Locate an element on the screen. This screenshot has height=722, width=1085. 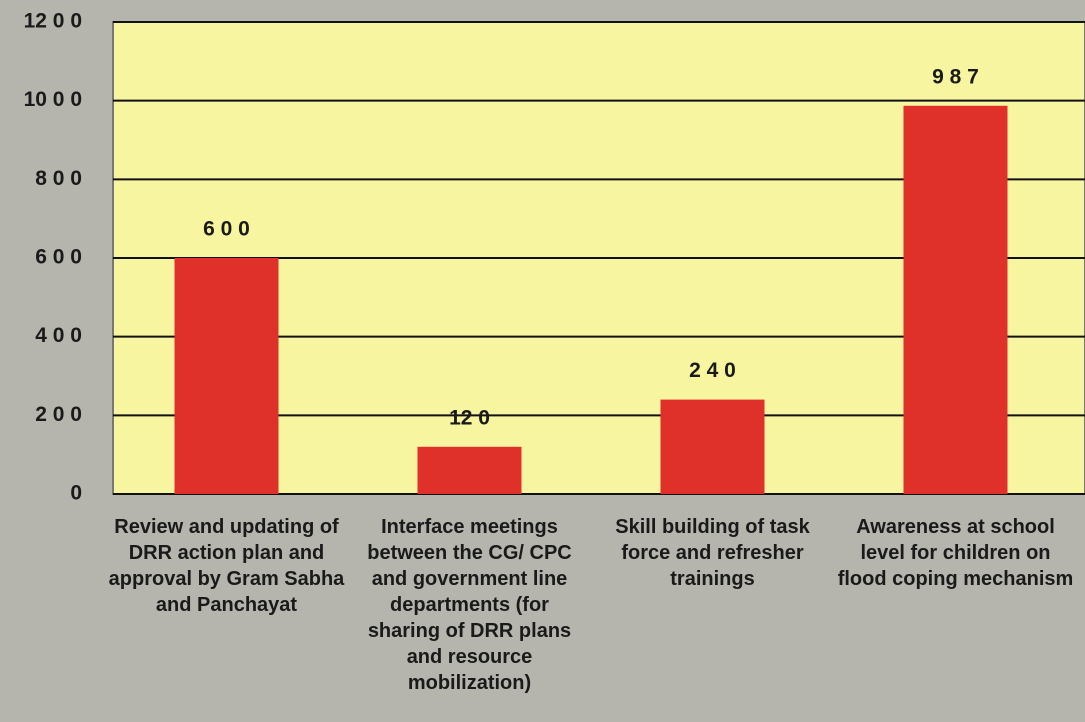
y-tick-label: 10 0 0 is located at coordinates (53, 99).